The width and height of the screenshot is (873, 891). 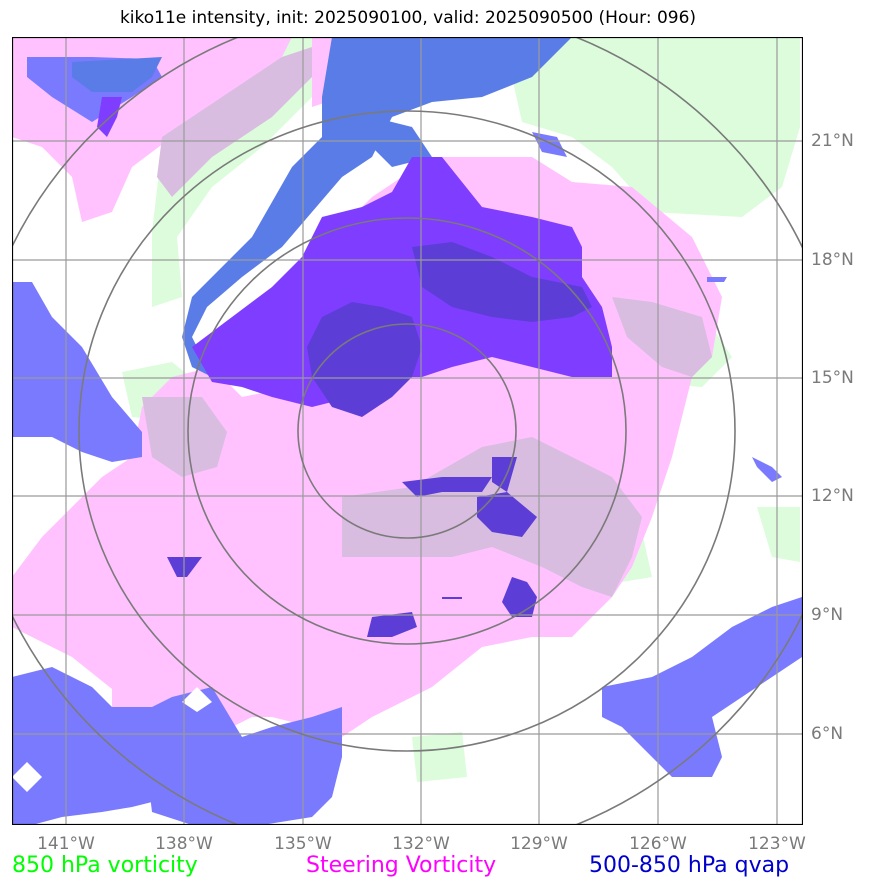 What do you see at coordinates (66, 844) in the screenshot?
I see `lon-label-141w: 141°W` at bounding box center [66, 844].